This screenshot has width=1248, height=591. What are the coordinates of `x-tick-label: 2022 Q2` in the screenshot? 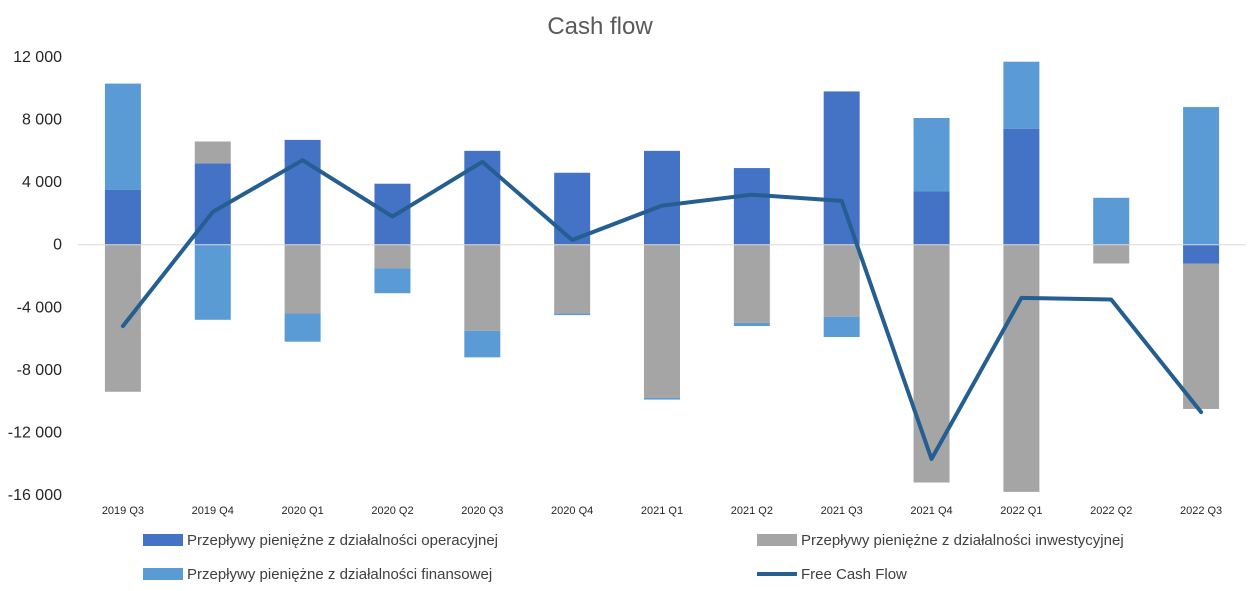 It's located at (1111, 511).